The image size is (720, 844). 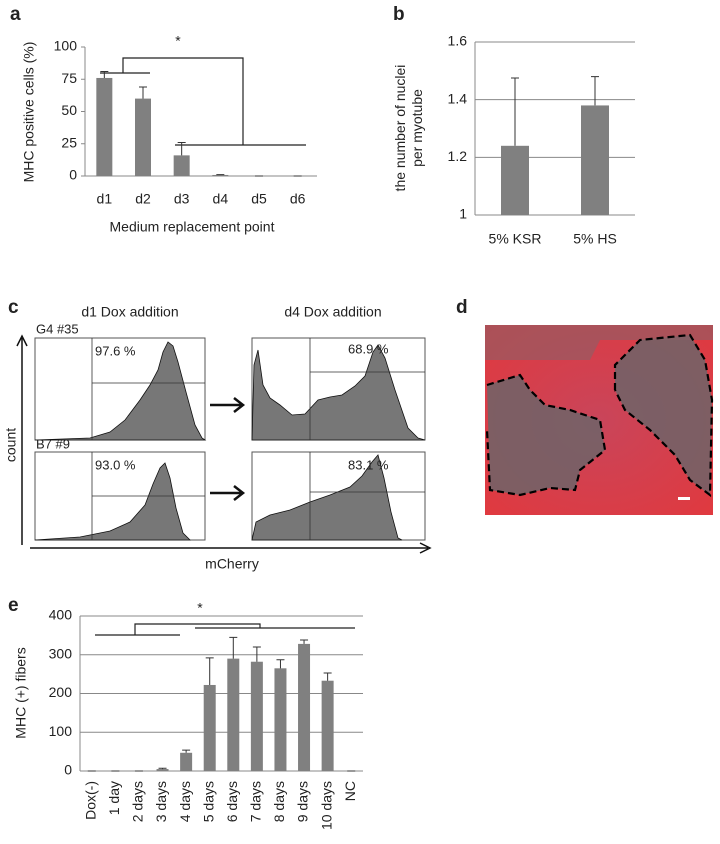 I want to click on x-tick-label: 9 days, so click(x=303, y=801).